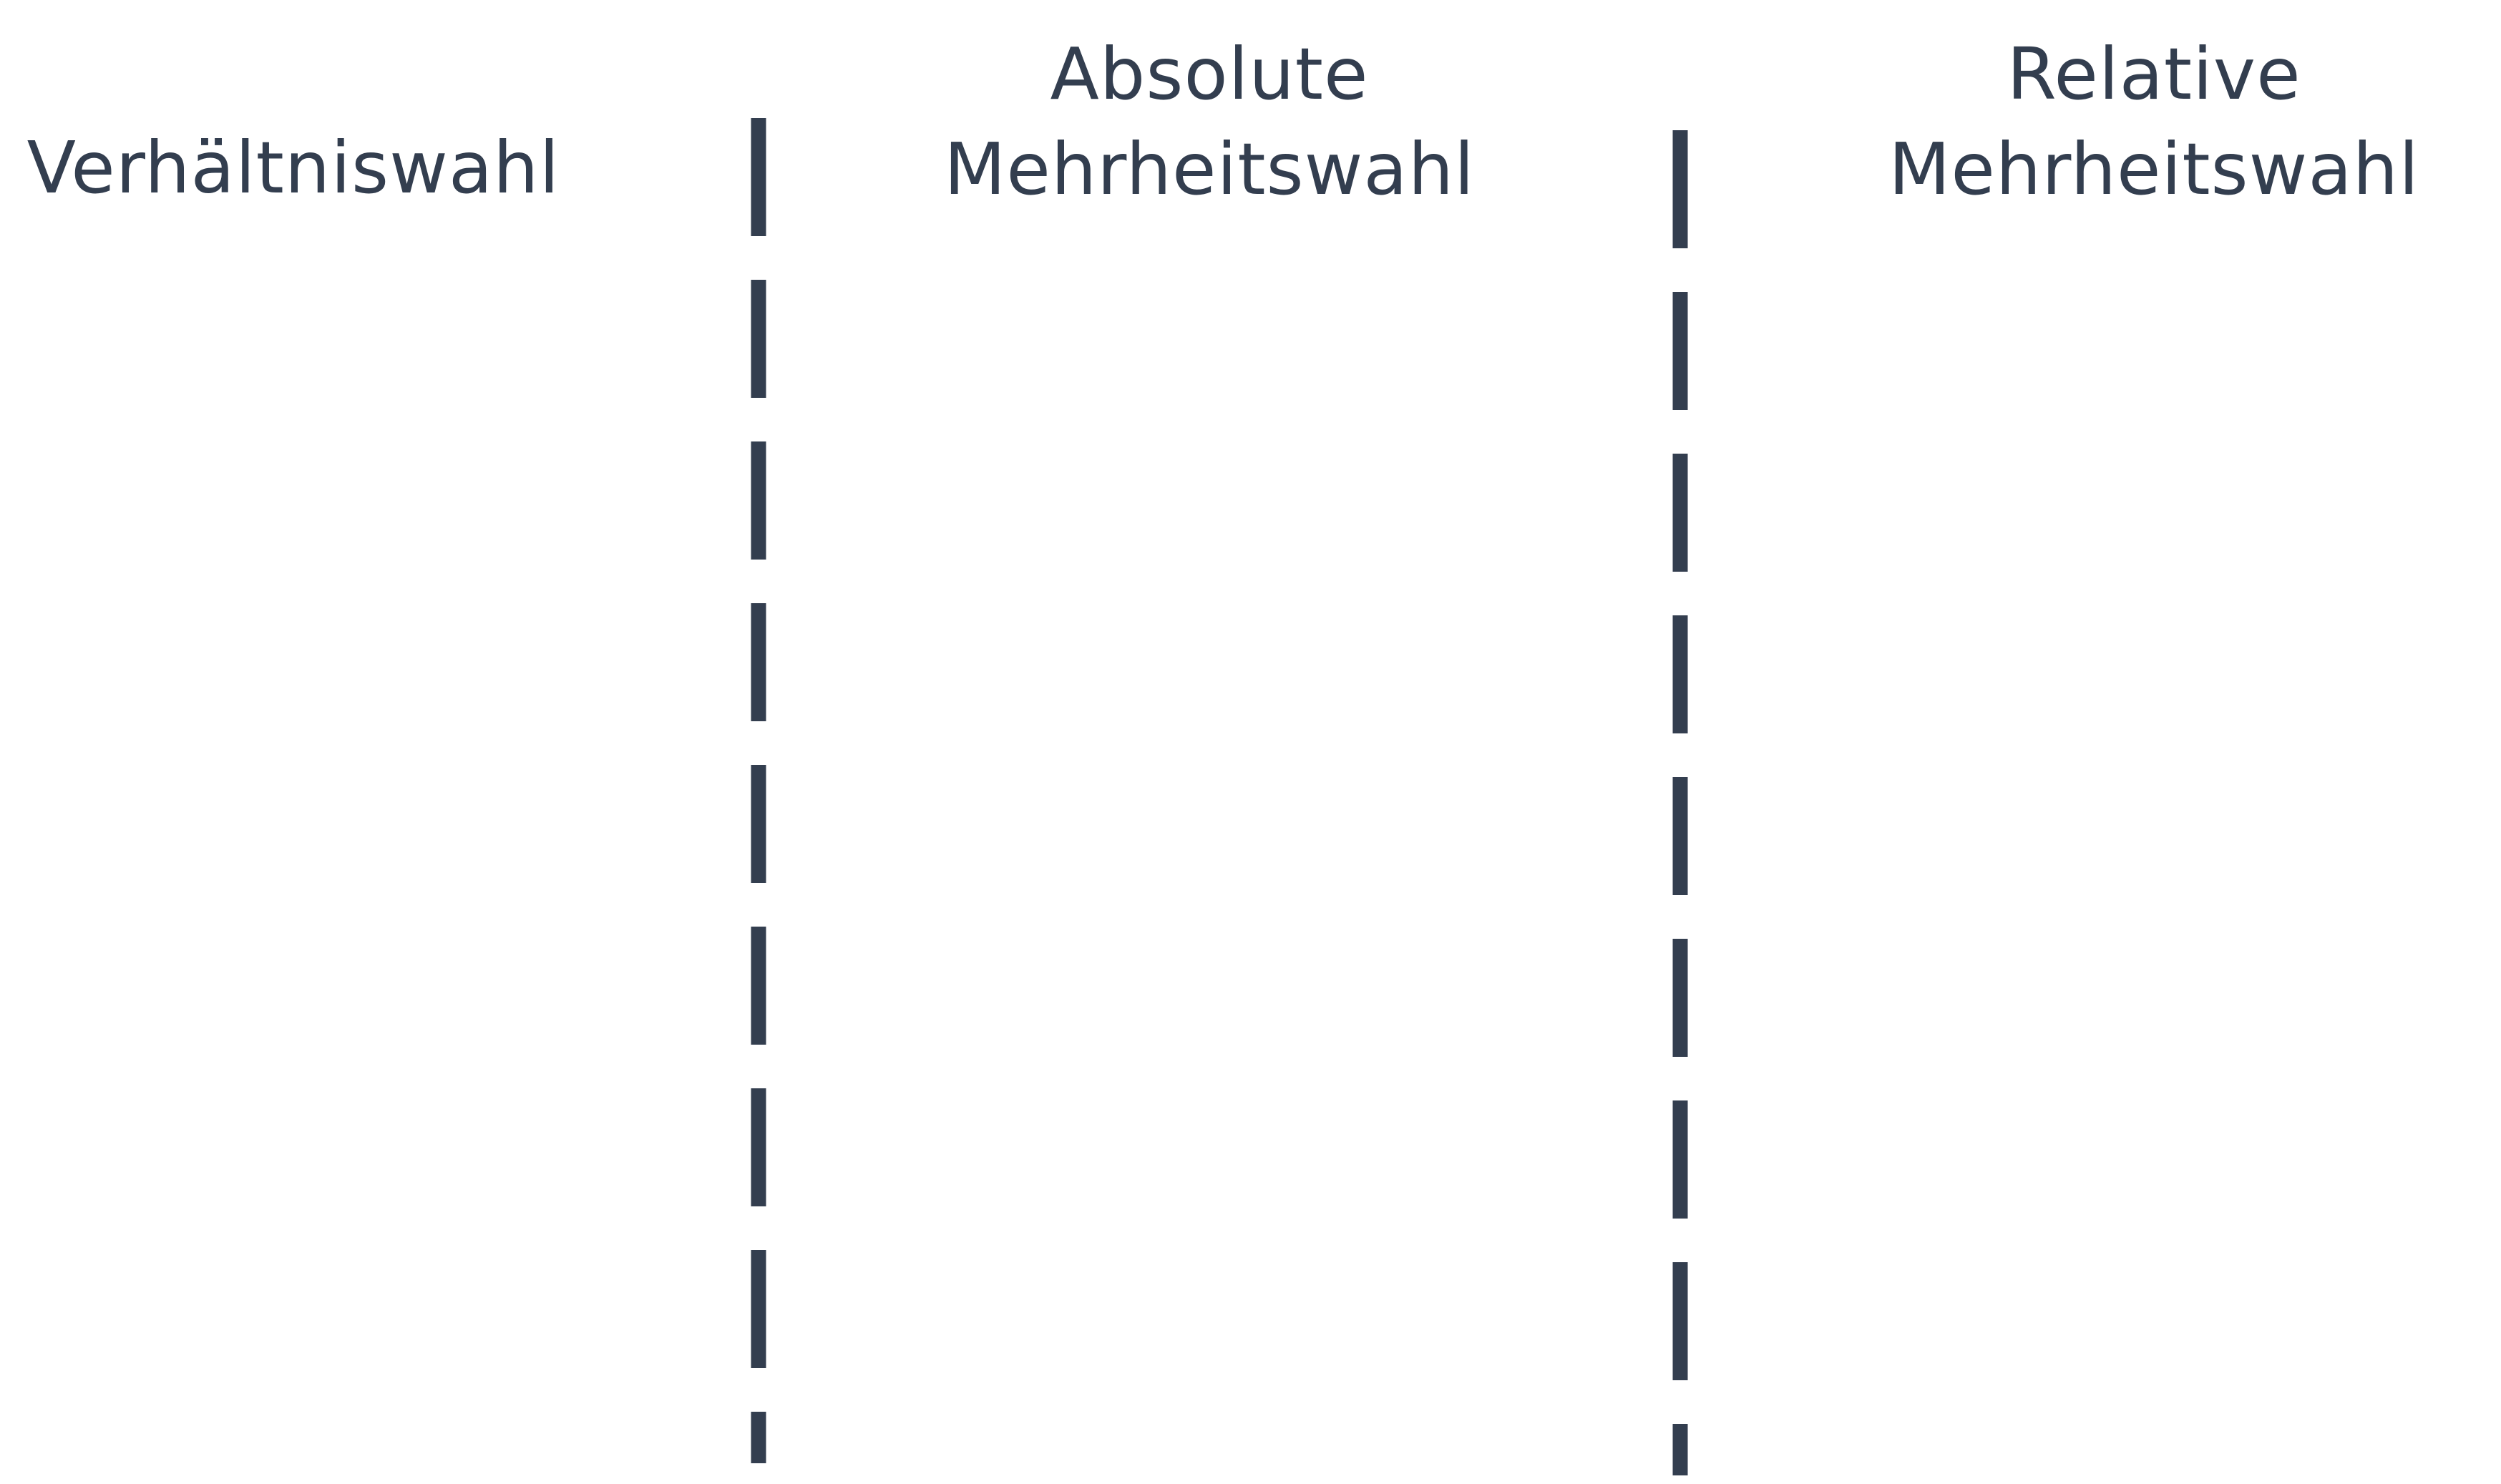 This screenshot has width=2501, height=1484. What do you see at coordinates (2153, 121) in the screenshot?
I see `heading-relative-mehrheitswahl: Relative Mehrheitswahl` at bounding box center [2153, 121].